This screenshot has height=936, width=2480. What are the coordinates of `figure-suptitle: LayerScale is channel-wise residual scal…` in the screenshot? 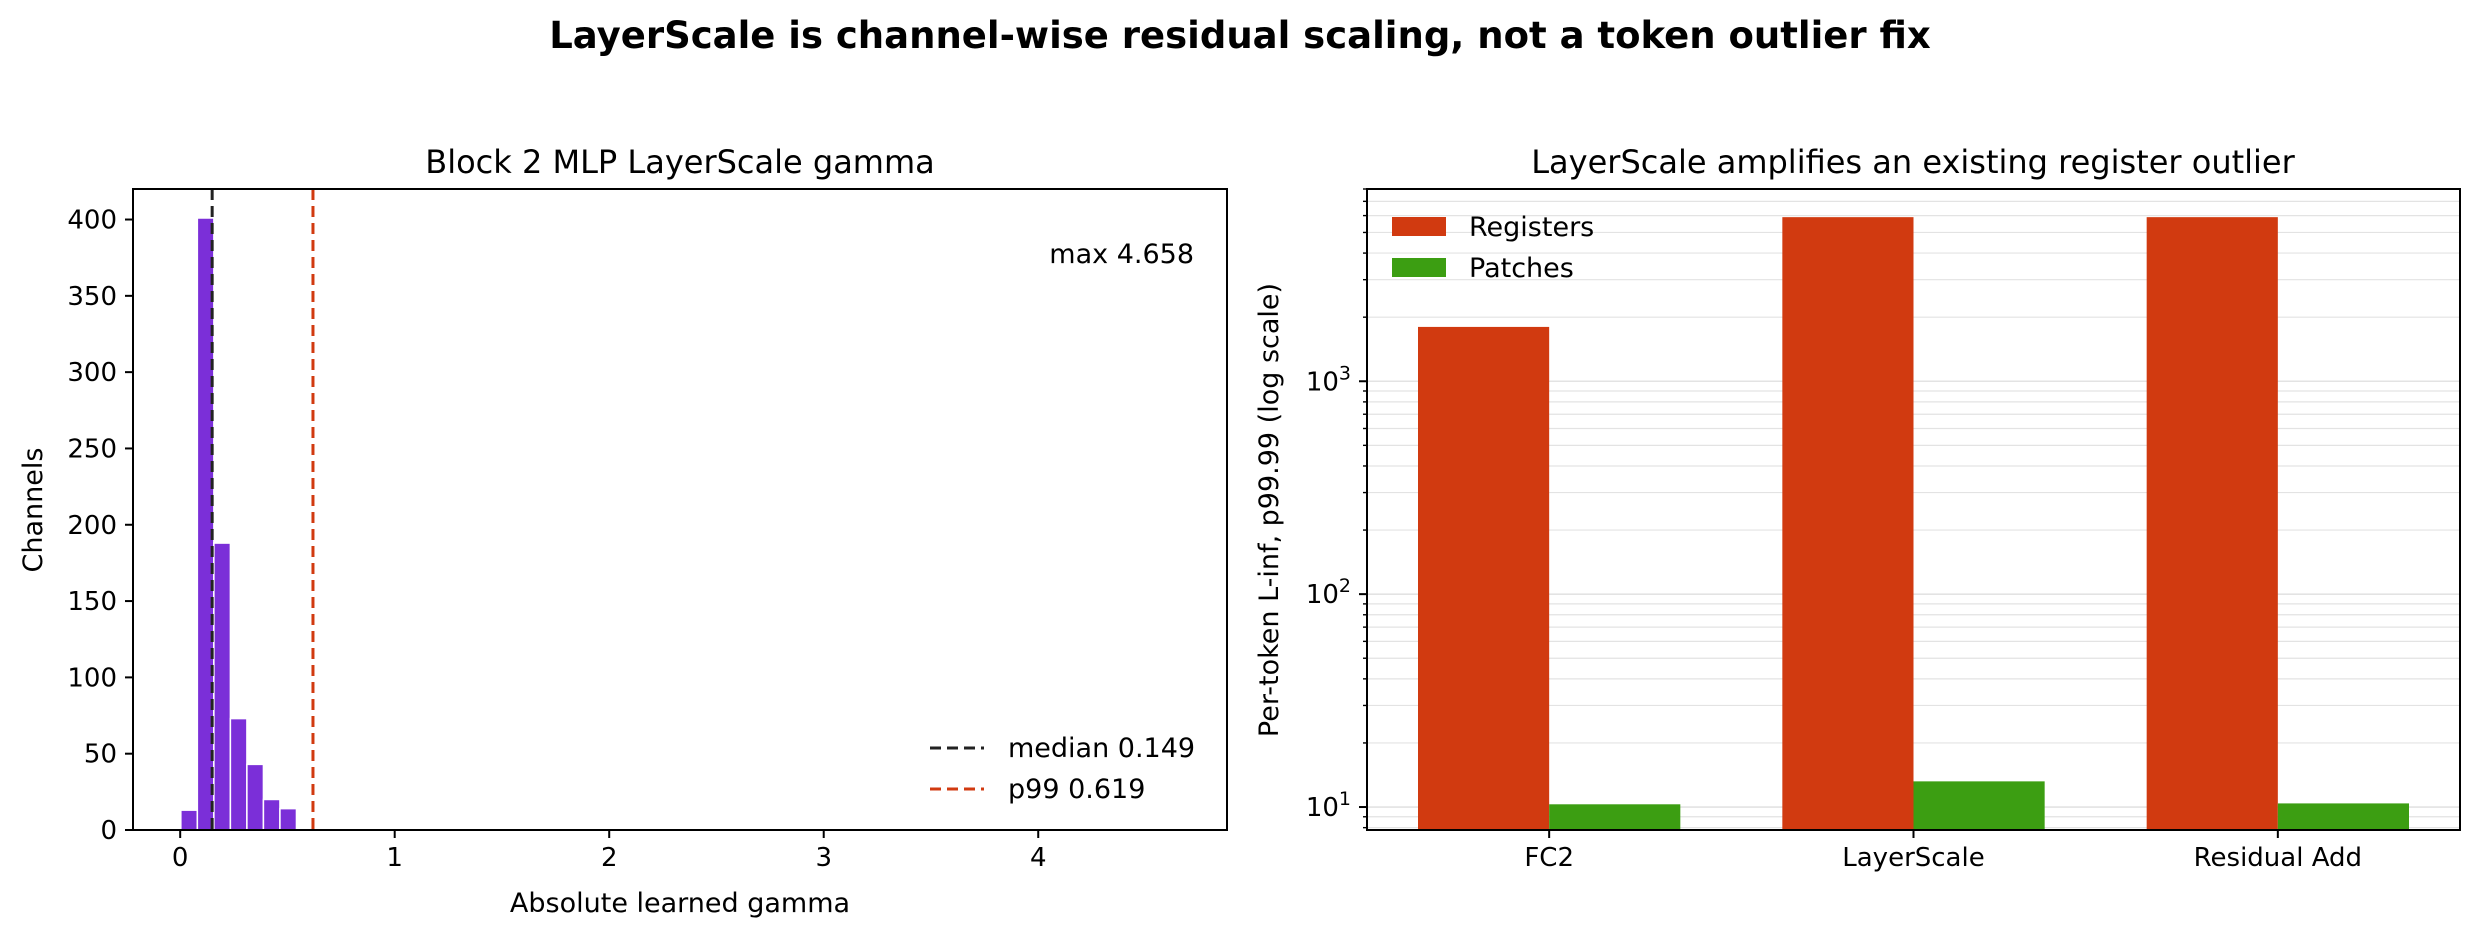 It's located at (1240, 35).